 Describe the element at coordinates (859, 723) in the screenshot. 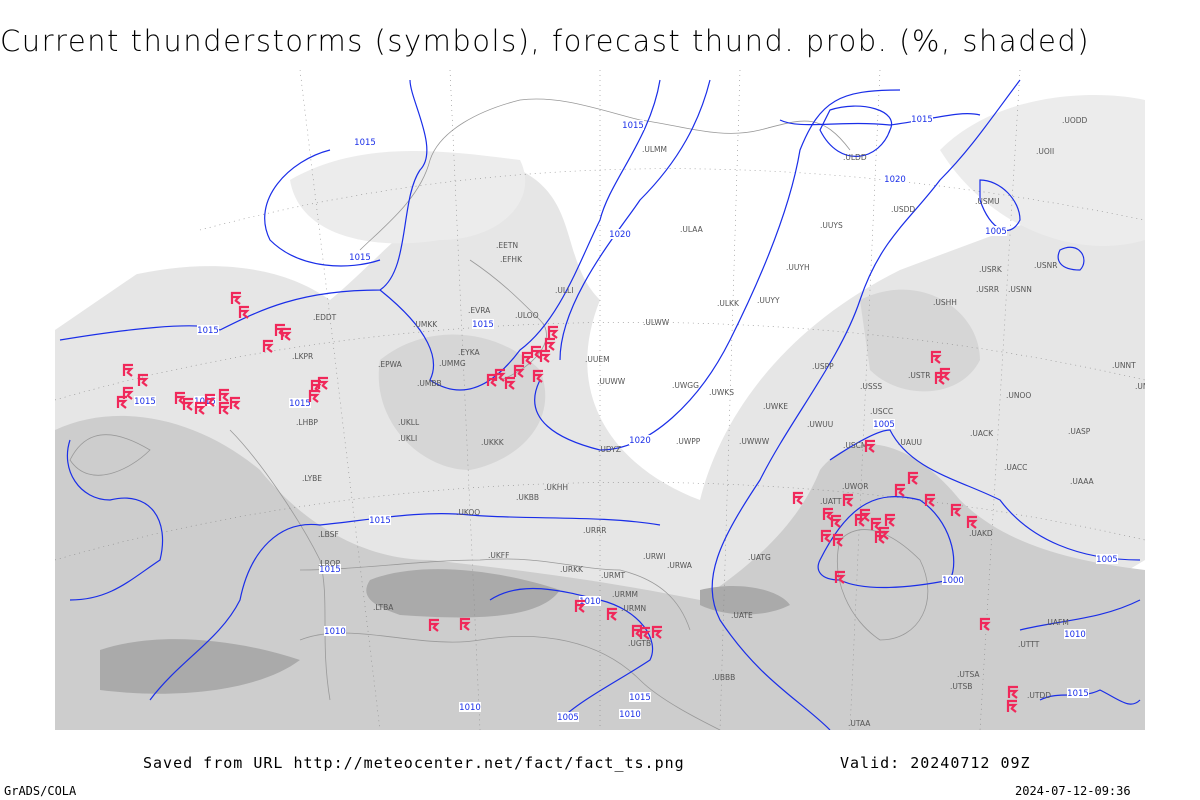

I see `station-label: .UTAA` at that location.